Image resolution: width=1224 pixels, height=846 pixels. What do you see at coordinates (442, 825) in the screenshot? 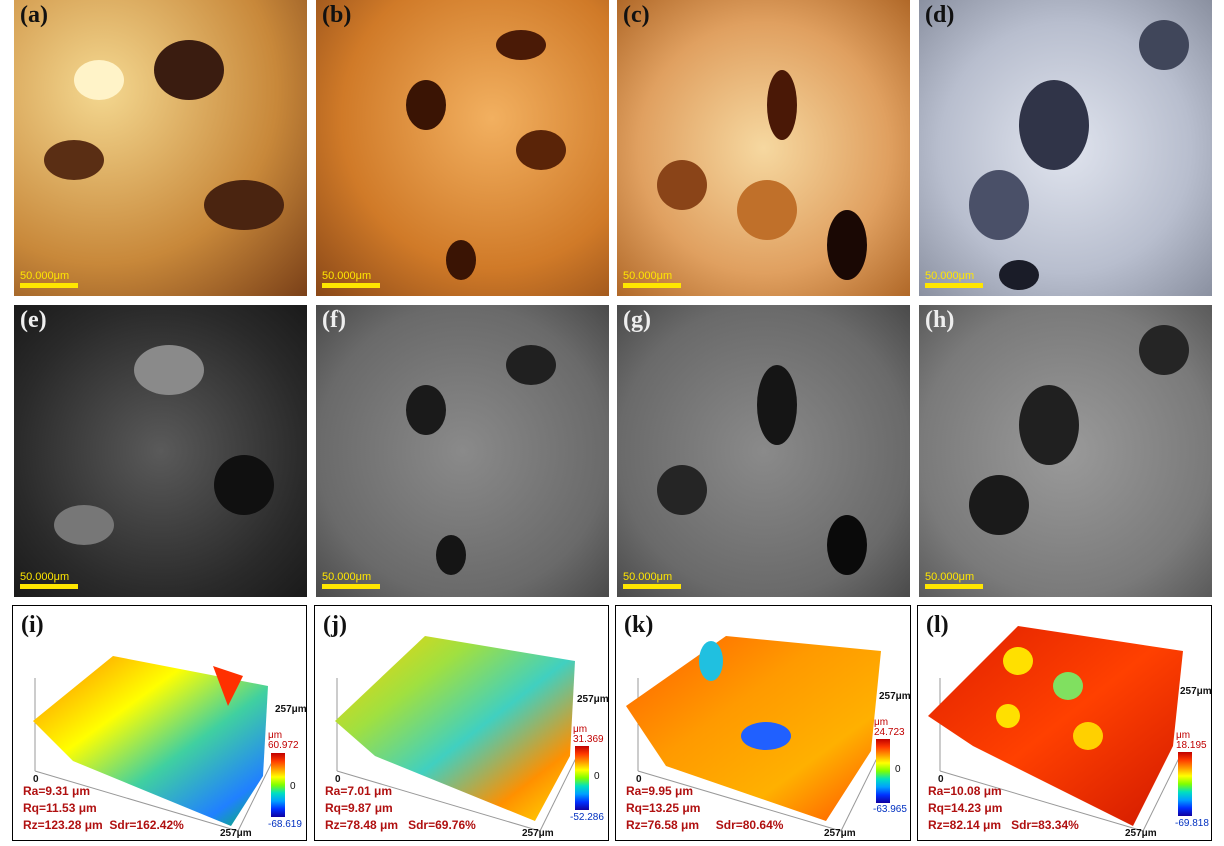
I see `sdr-value: Sdr=69.76%` at bounding box center [442, 825].